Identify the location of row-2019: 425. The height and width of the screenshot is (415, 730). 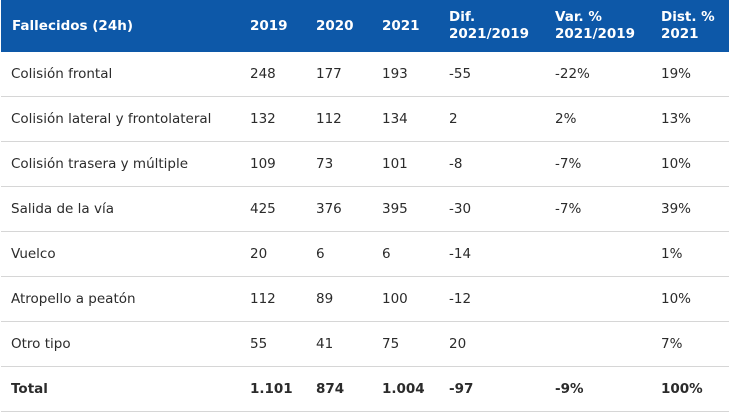
(263, 209).